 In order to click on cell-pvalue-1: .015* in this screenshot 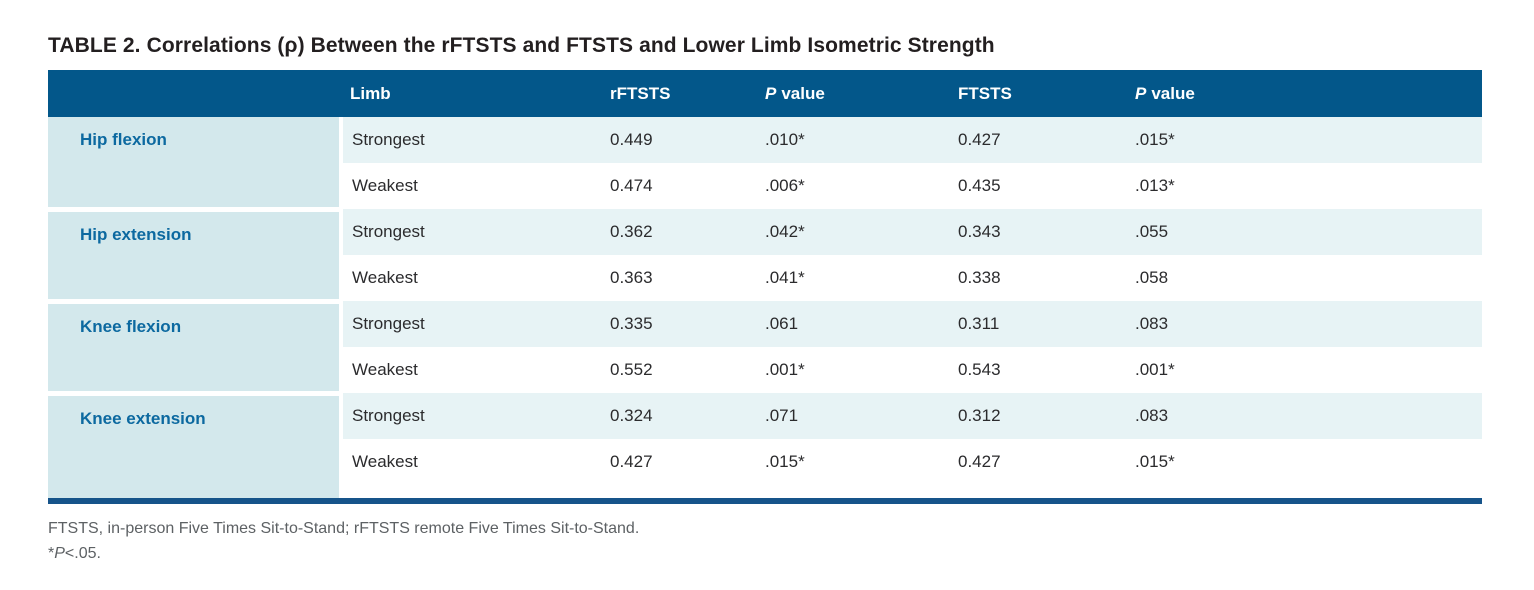, I will do `click(861, 462)`.